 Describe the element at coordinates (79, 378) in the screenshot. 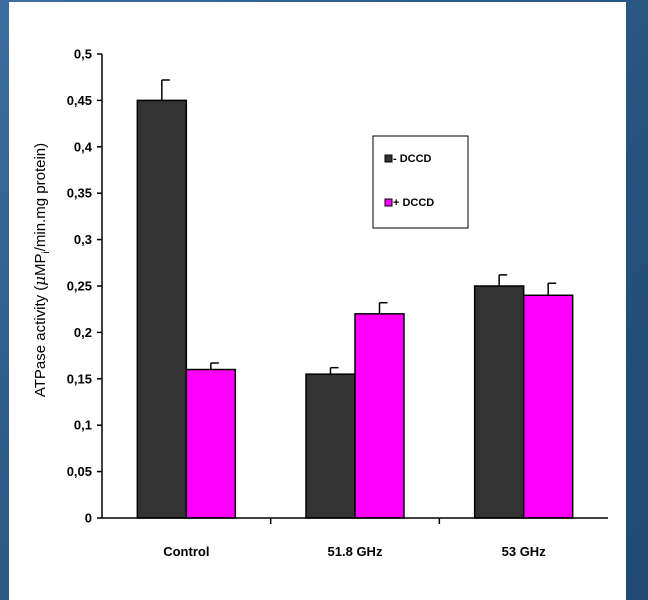

I see `y-tick-label: 0,15` at that location.